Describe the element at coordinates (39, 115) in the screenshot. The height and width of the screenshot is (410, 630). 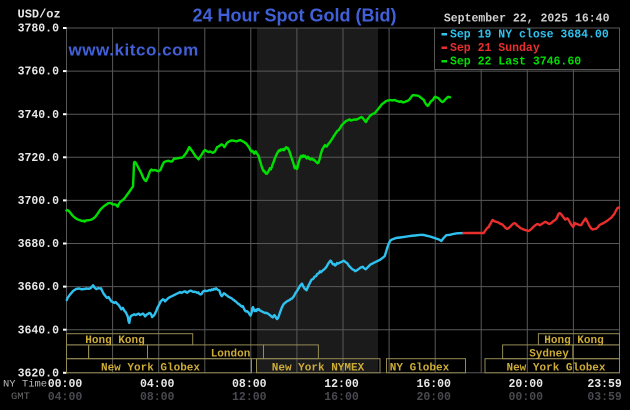
I see `svg-text: 3740.0` at that location.